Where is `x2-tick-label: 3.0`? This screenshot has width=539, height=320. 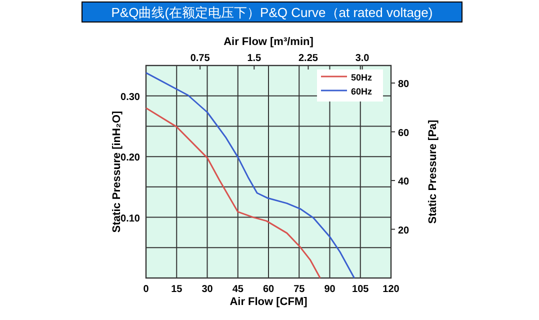 x2-tick-label: 3.0 is located at coordinates (362, 58).